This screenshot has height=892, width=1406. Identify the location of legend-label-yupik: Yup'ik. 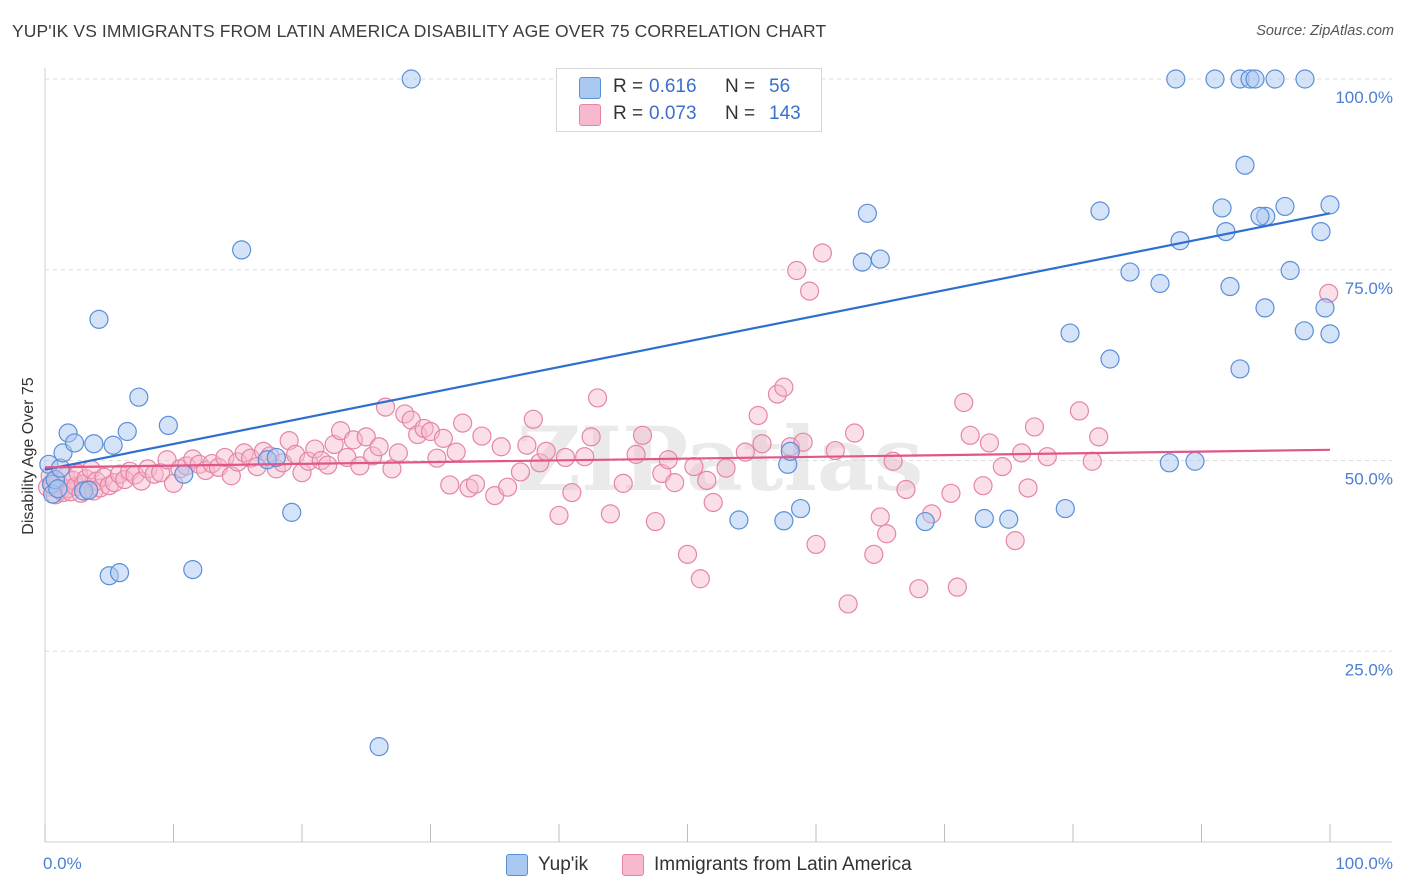
(563, 864).